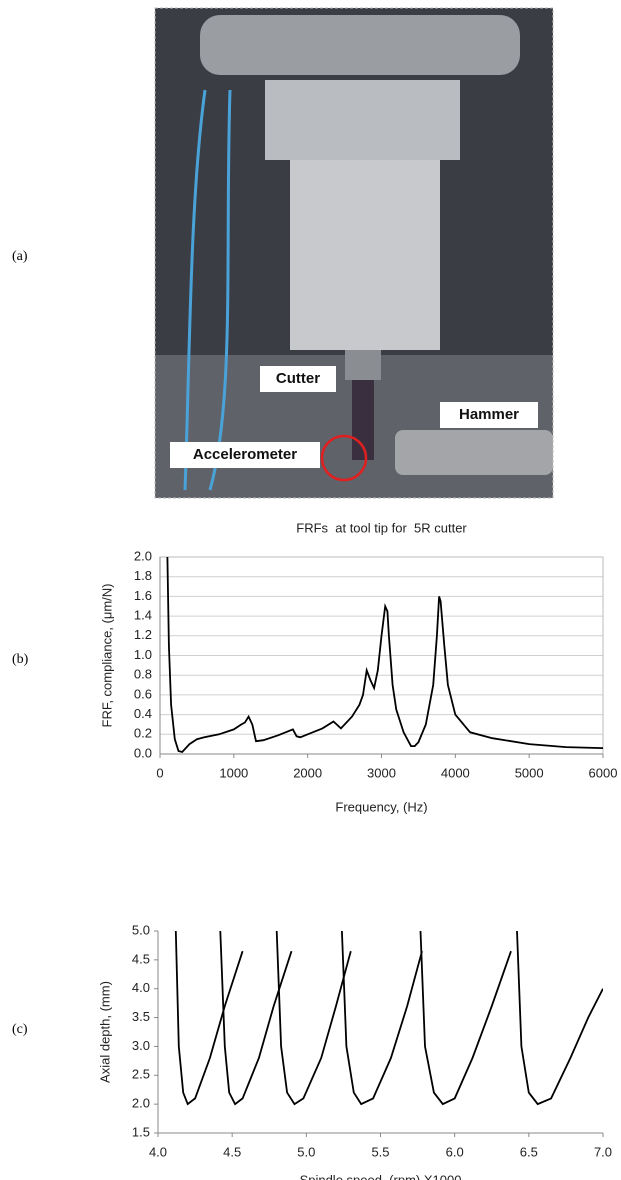  What do you see at coordinates (141, 958) in the screenshot?
I see `y-tick-label: 4.5` at bounding box center [141, 958].